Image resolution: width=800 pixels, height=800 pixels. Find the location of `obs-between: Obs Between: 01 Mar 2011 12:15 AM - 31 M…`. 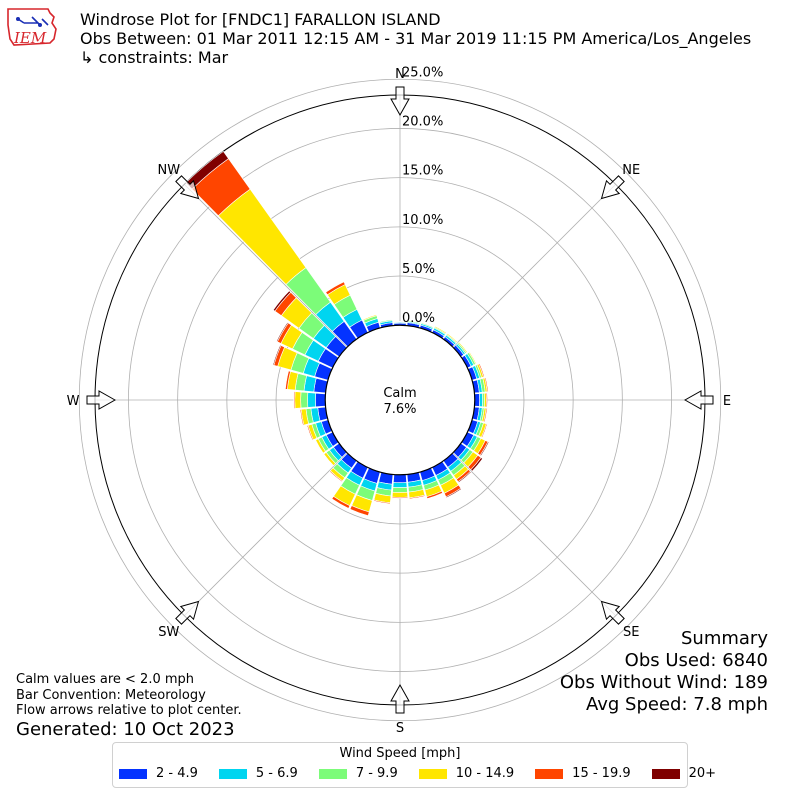

obs-between: Obs Between: 01 Mar 2011 12:15 AM - 31 M… is located at coordinates (416, 38).